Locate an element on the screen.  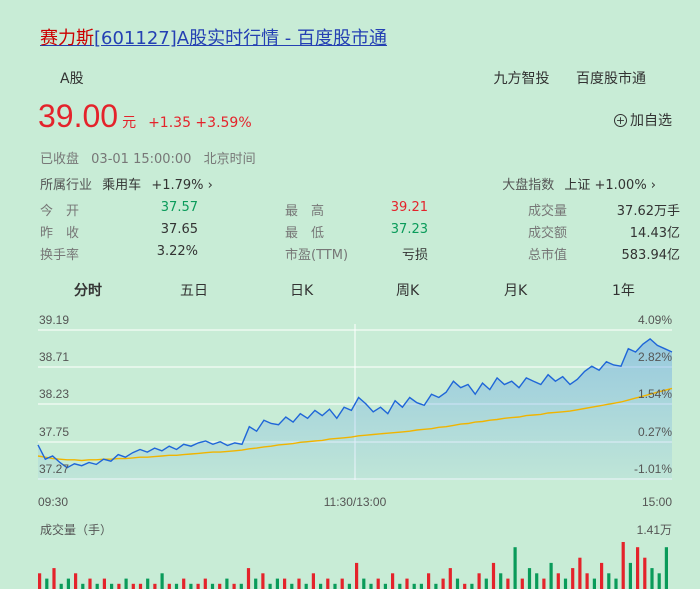
status-time: 03-01 15:00:00 is located at coordinates (141, 159).